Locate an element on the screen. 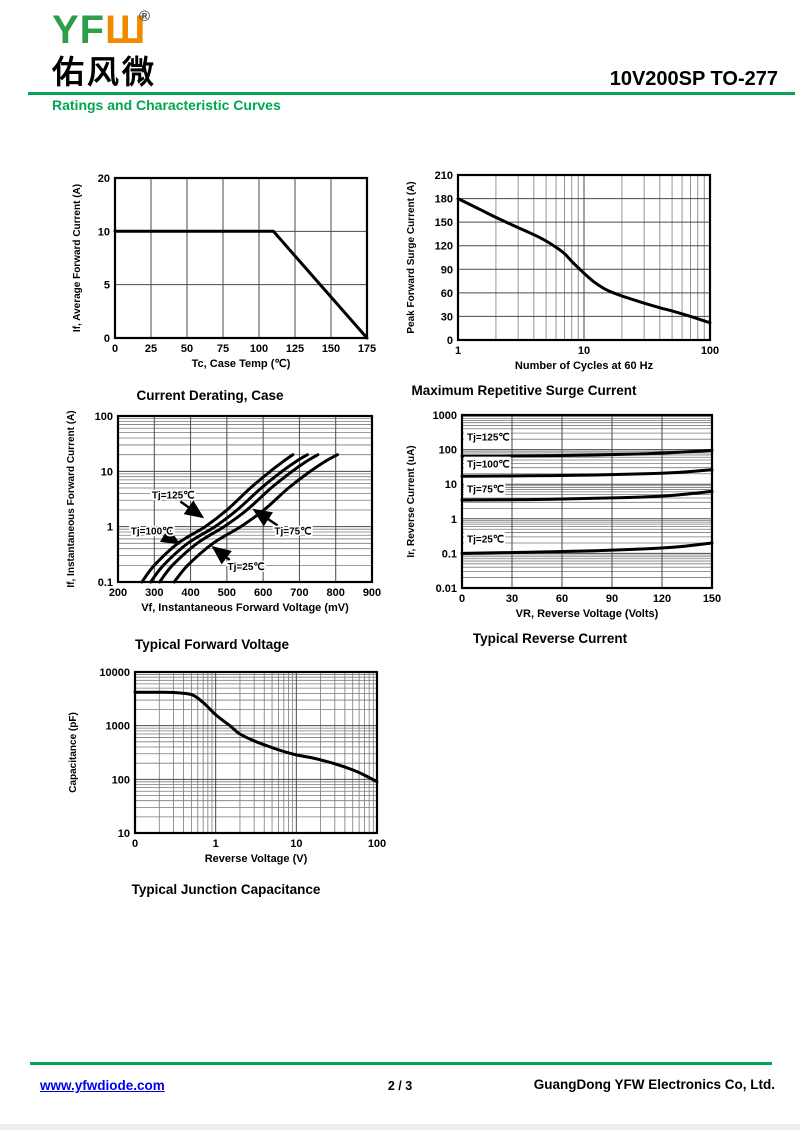  x-tick-label: 30 is located at coordinates (512, 599).